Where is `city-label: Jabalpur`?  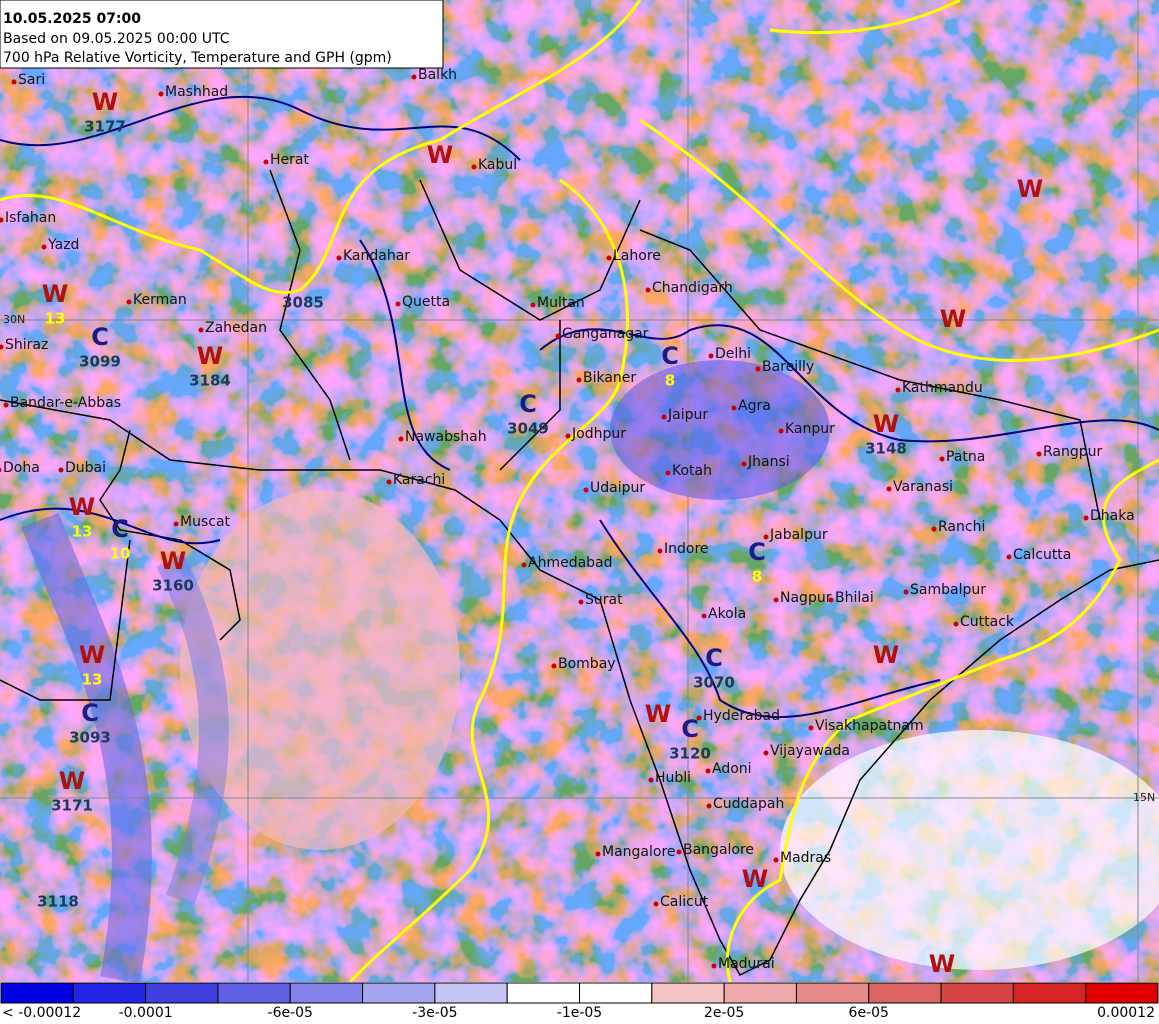
city-label: Jabalpur is located at coordinates (798, 535).